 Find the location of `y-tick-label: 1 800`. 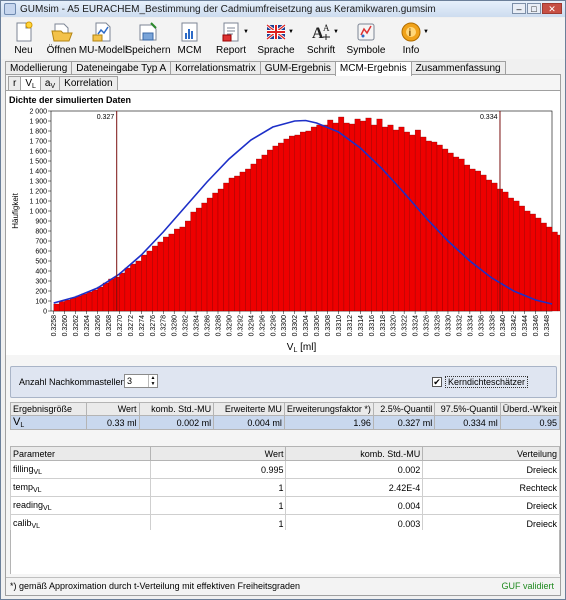

y-tick-label: 1 800 is located at coordinates (38, 132).